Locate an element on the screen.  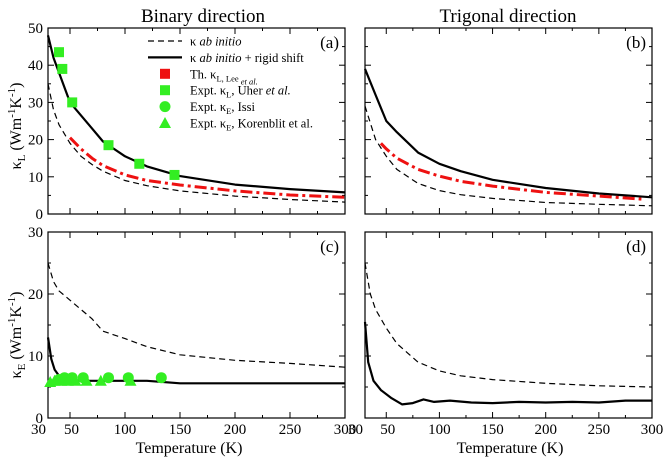
legend-item-green-square: Expt. κL, Uher et al. is located at coordinates (225, 92).